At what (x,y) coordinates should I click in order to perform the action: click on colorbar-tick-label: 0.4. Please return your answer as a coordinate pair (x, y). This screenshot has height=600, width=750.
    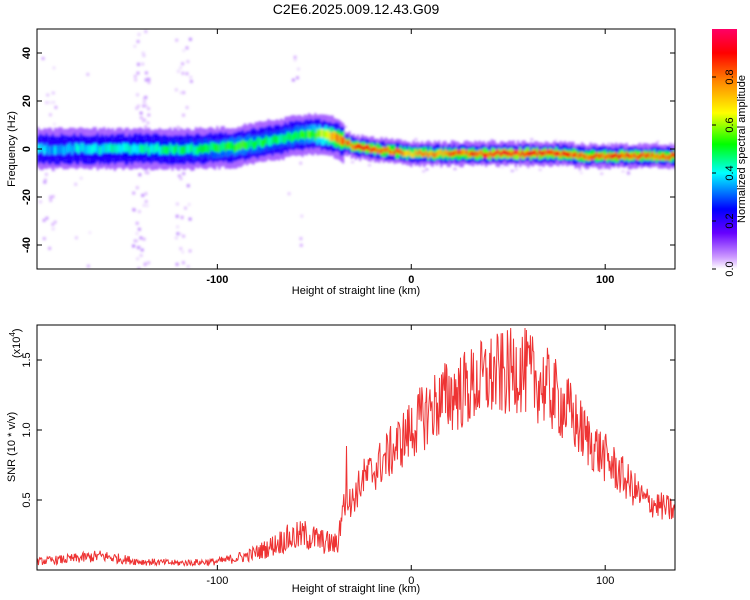
    Looking at the image, I should click on (730, 172).